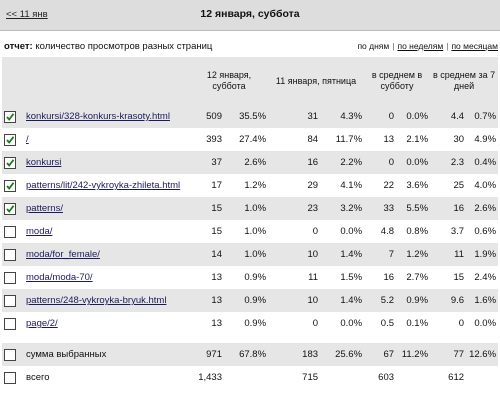 This screenshot has width=500, height=412. Describe the element at coordinates (216, 185) in the screenshot. I see `count-cell: 17` at that location.